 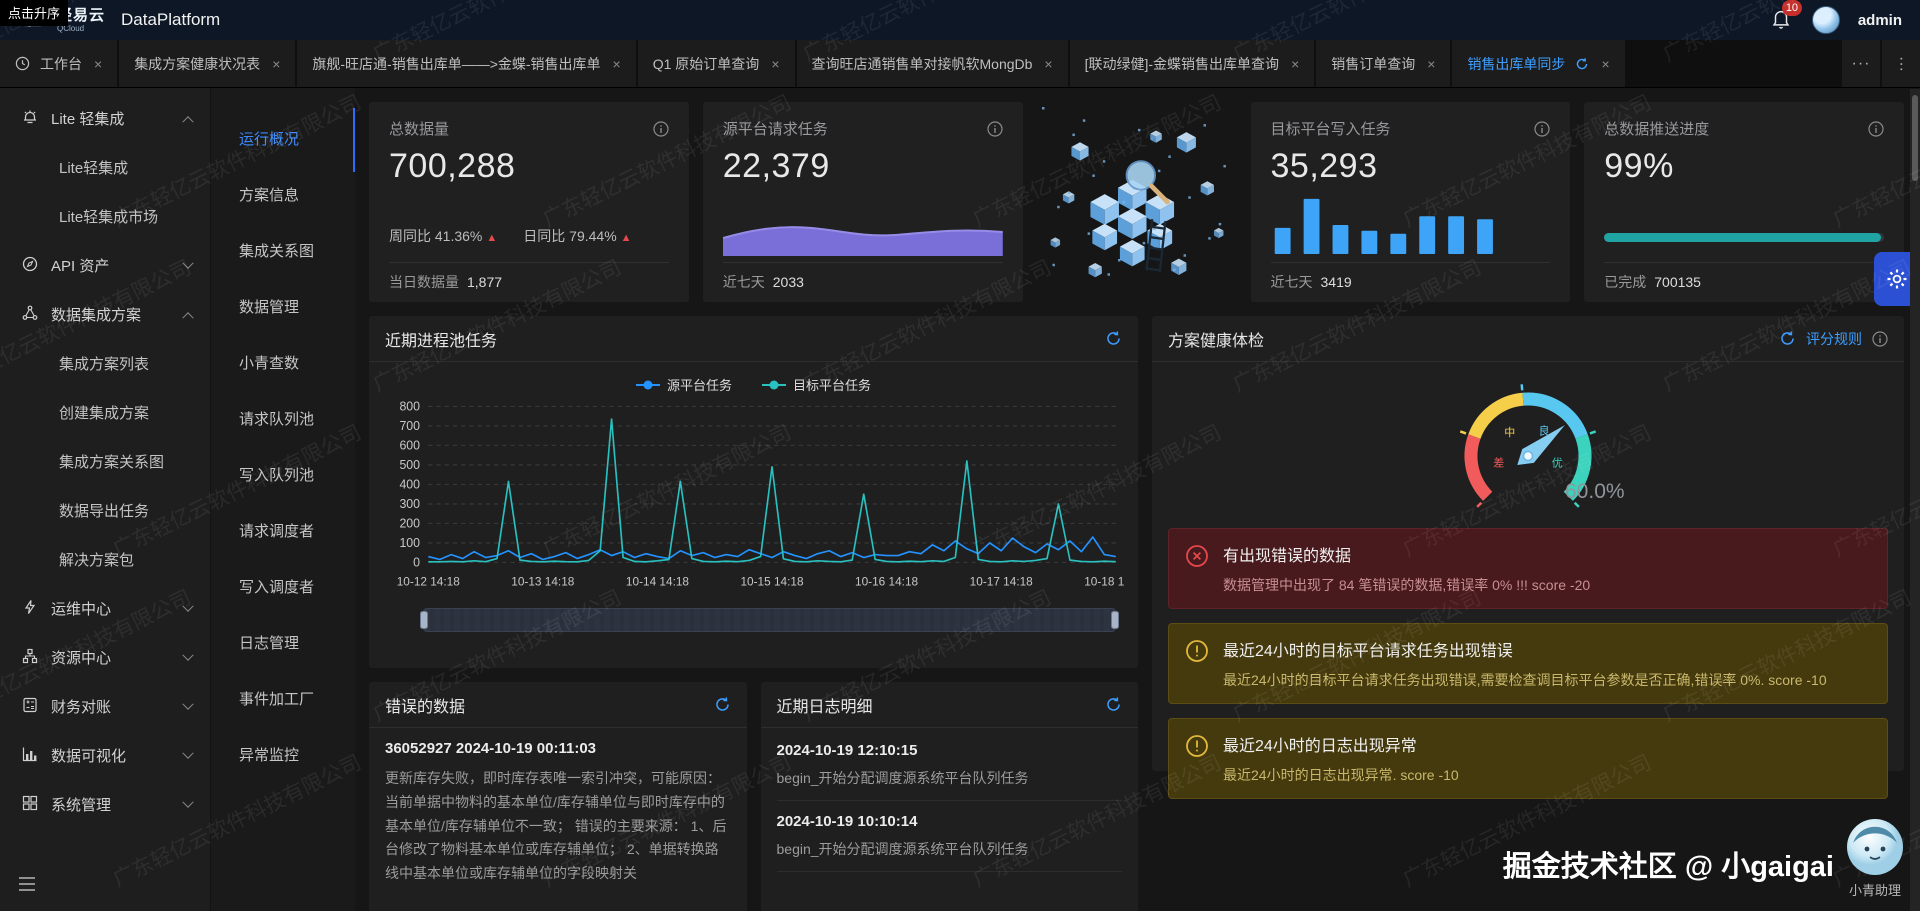 What do you see at coordinates (109, 217) in the screenshot?
I see `sidebar-subitem-0-1: Lite轻集成市场` at bounding box center [109, 217].